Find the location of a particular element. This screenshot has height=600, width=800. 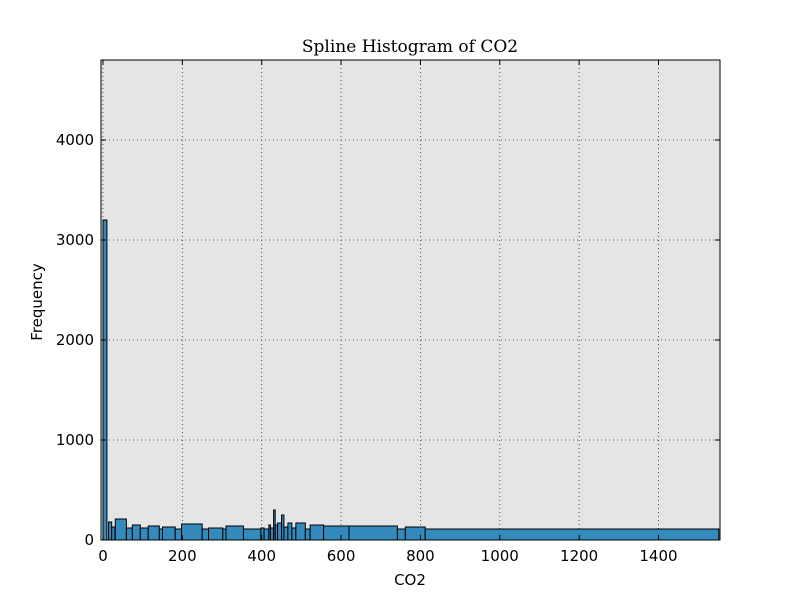

x-axis-label: CO2 is located at coordinates (410, 580).